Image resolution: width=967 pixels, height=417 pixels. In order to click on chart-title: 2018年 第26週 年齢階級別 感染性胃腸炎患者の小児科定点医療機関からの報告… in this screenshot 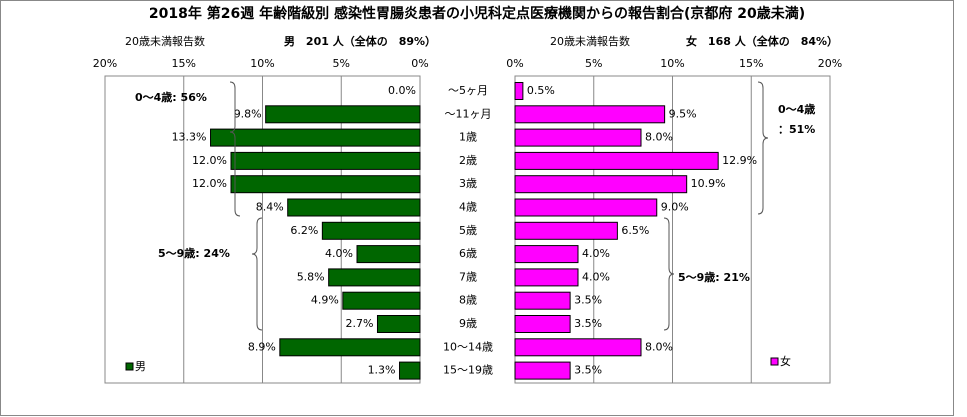, I will do `click(477, 13)`.